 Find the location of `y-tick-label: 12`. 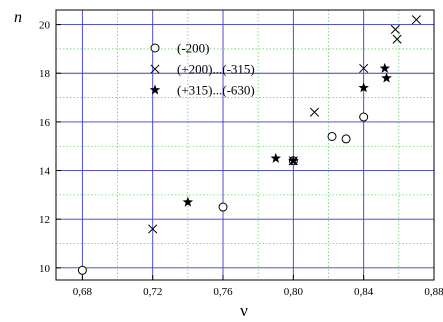

y-tick-label: 12 is located at coordinates (44, 220).